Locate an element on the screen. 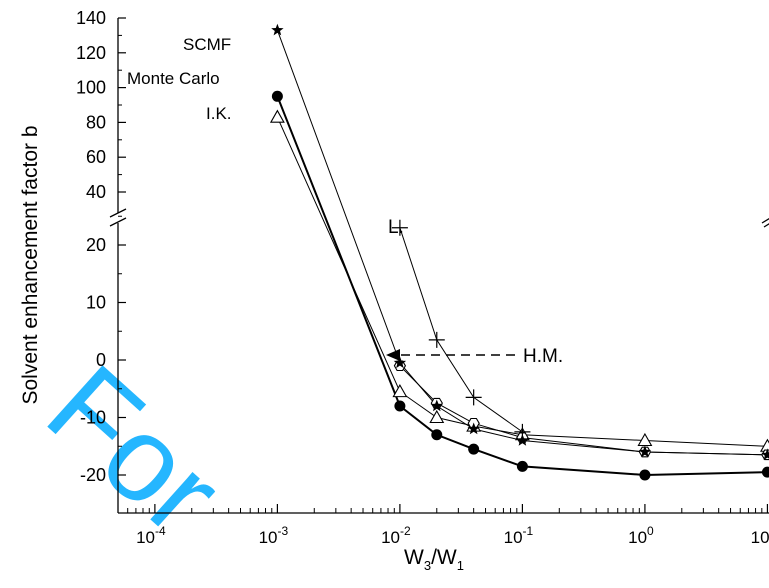 The height and width of the screenshot is (588, 769). y-tick-label: 20 is located at coordinates (96, 245).